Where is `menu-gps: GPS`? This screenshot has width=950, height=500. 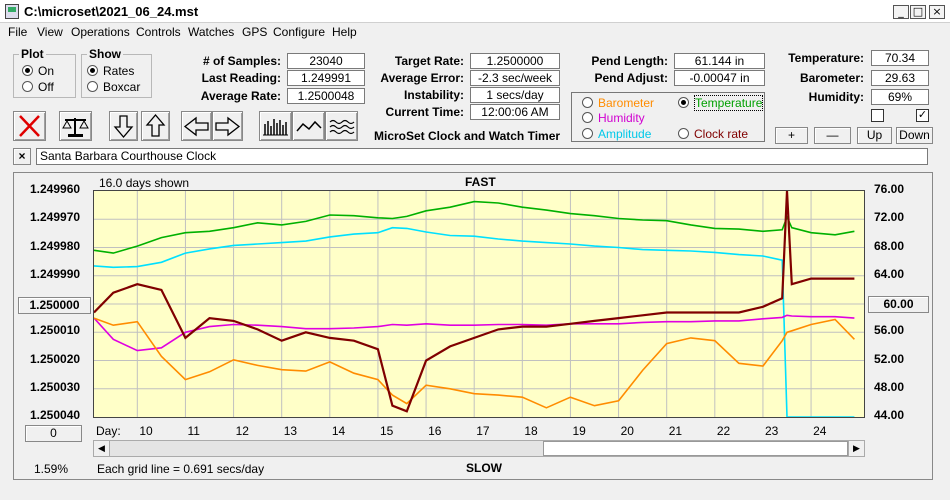 menu-gps: GPS is located at coordinates (255, 32).